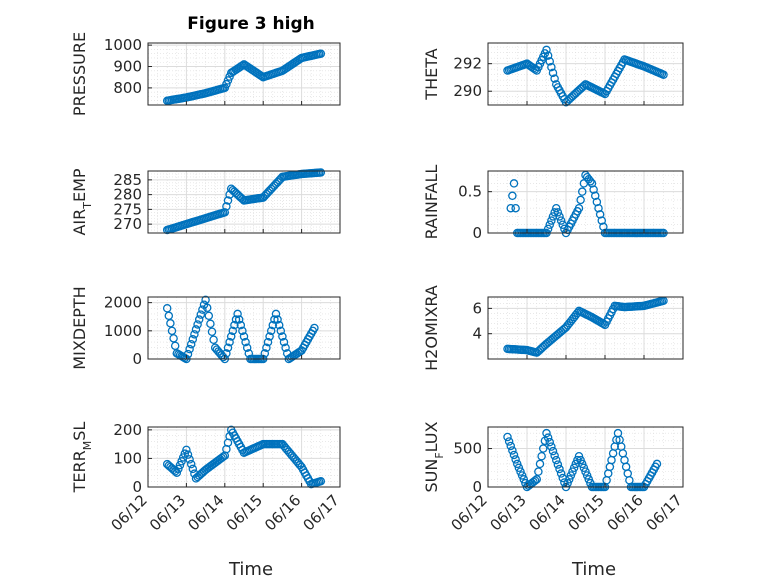 The width and height of the screenshot is (778, 583). I want to click on rainfall-y-axis-label: RAINFALL, so click(431, 202).